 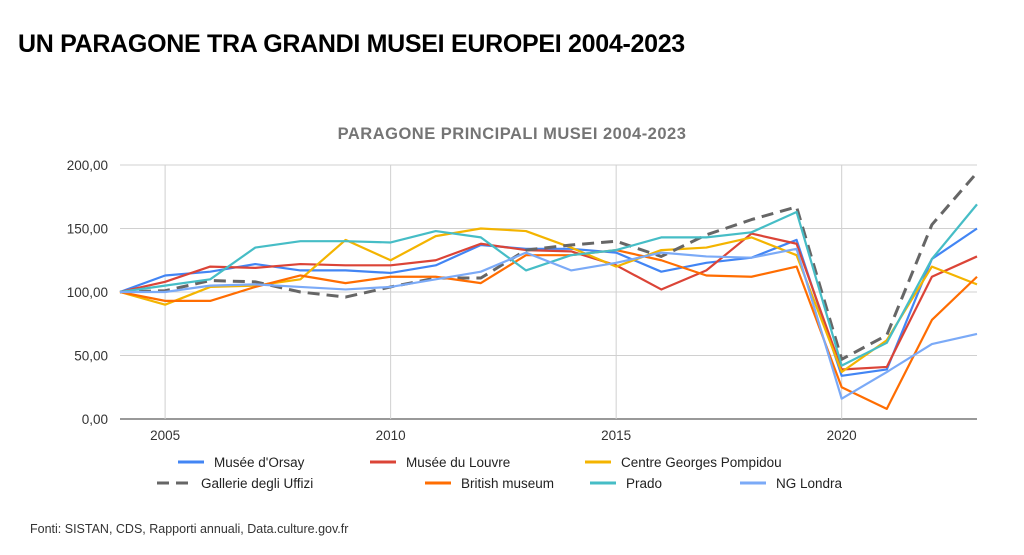 I want to click on legend-label: Centre Georges Pompidou, so click(x=701, y=462).